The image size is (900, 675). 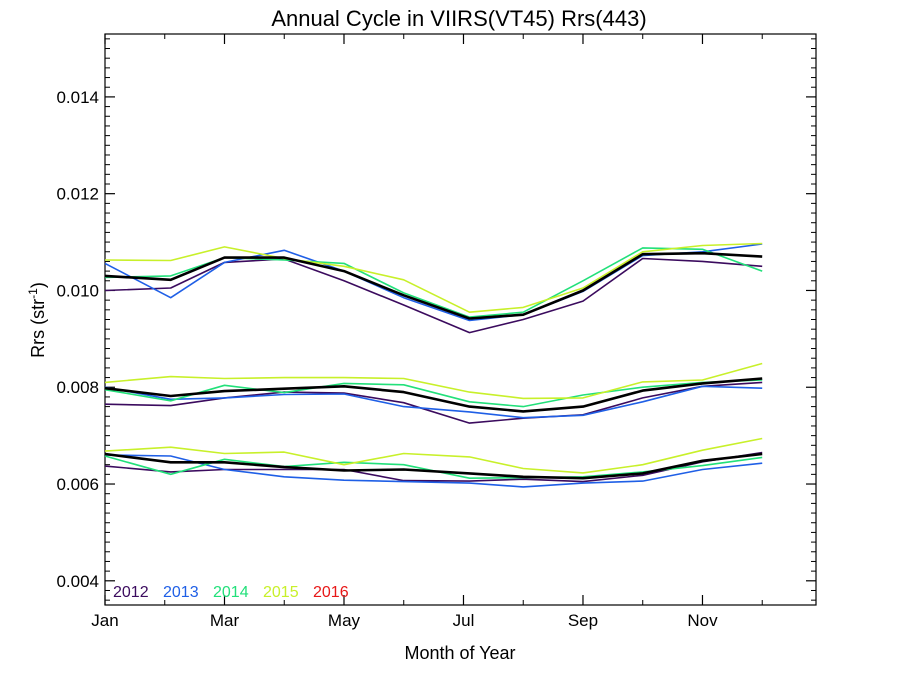 I want to click on y-axis-label-superscript: -1, so click(x=33, y=293).